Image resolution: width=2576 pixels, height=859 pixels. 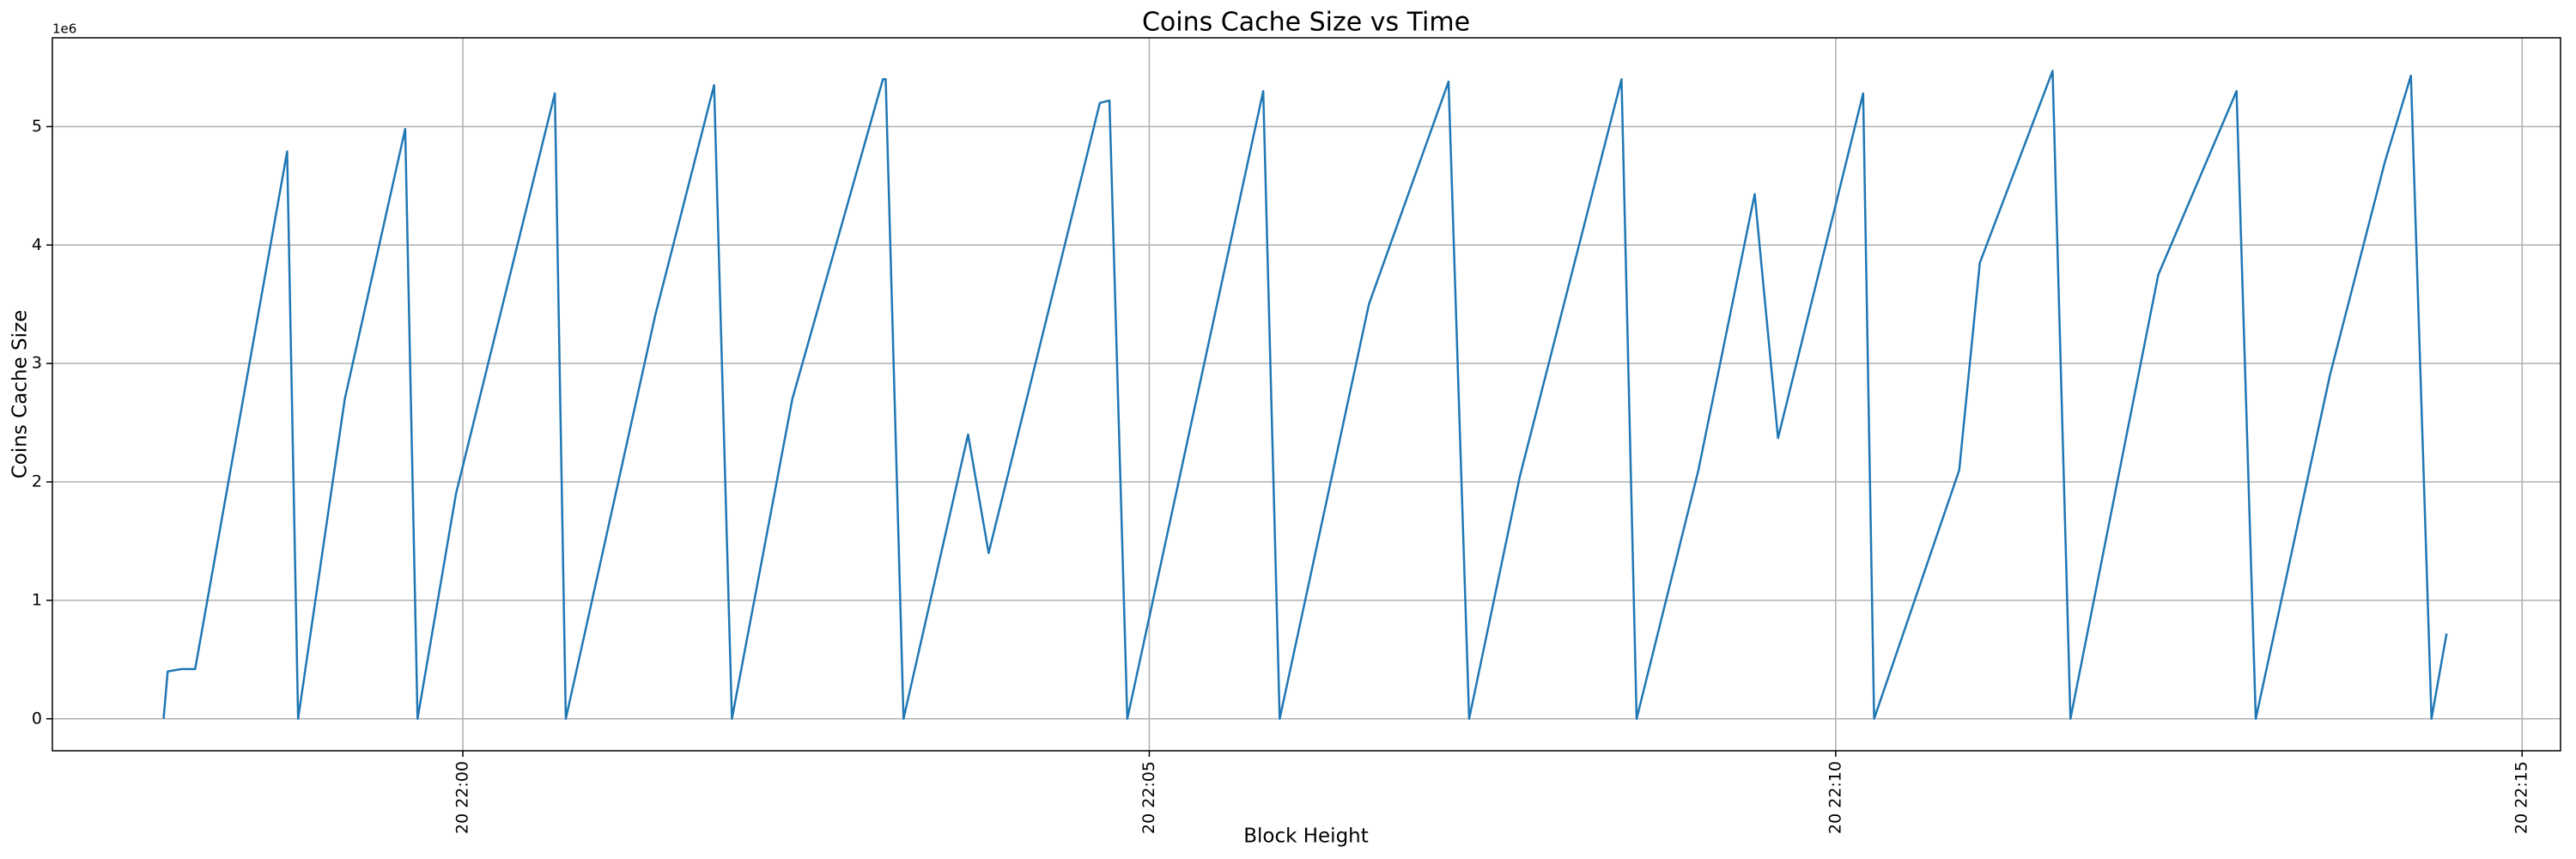 What do you see at coordinates (37, 245) in the screenshot?
I see `y-tick-label: 4` at bounding box center [37, 245].